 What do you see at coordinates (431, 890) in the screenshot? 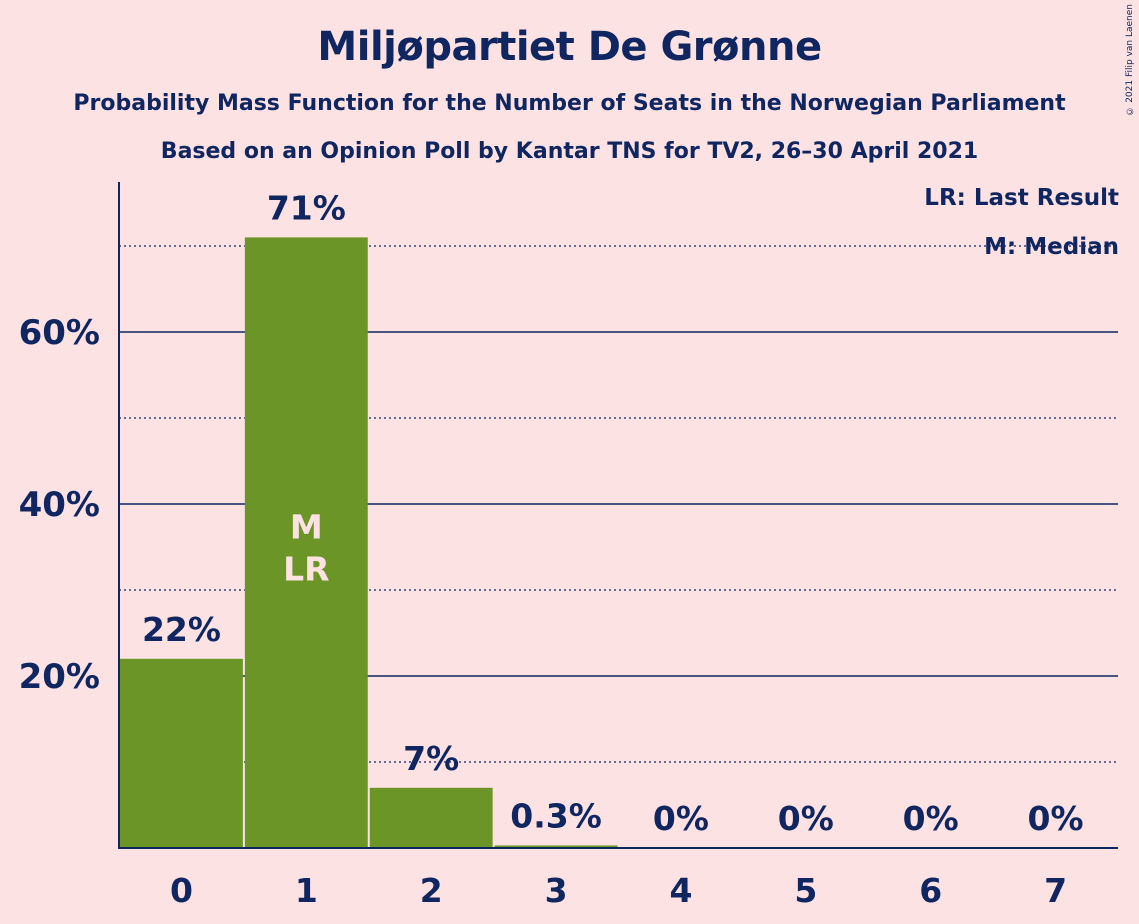
I see `x-tick-label: 2` at bounding box center [431, 890].